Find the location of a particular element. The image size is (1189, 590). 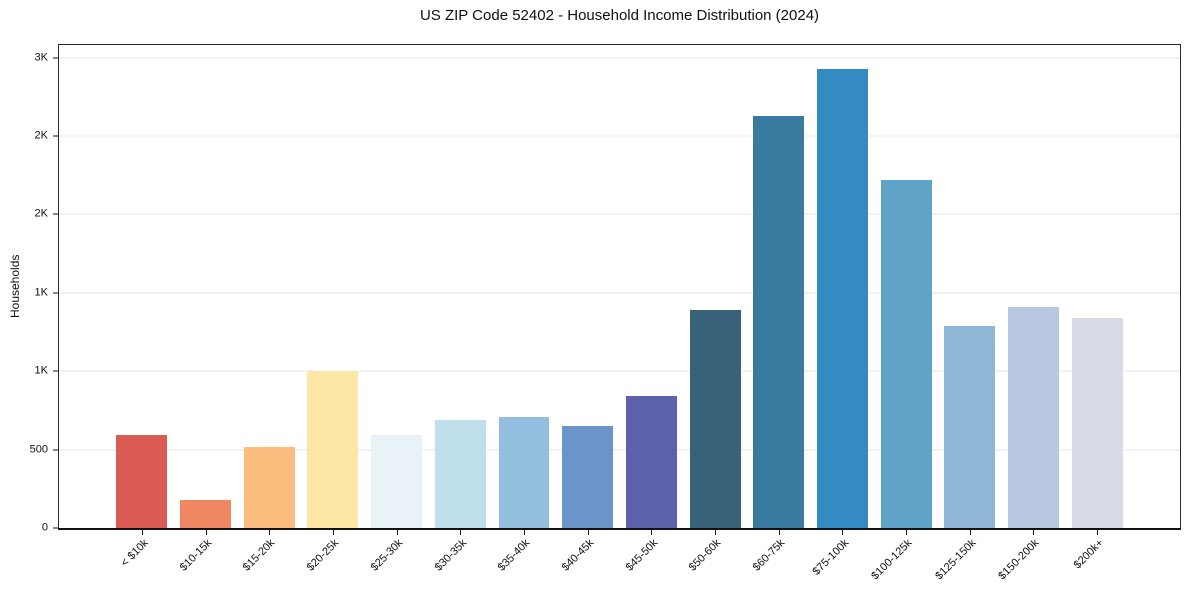

bar-35-40k is located at coordinates (524, 472).